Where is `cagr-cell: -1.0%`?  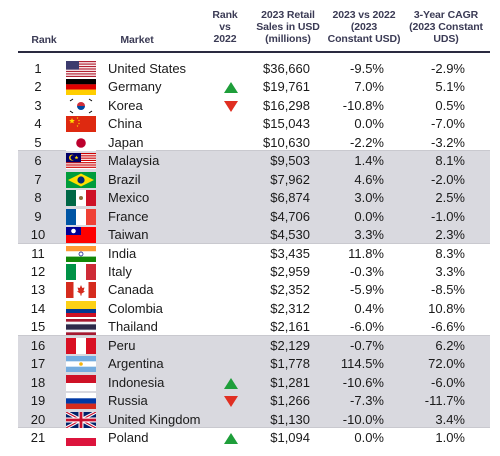 cagr-cell: -1.0% is located at coordinates (448, 216).